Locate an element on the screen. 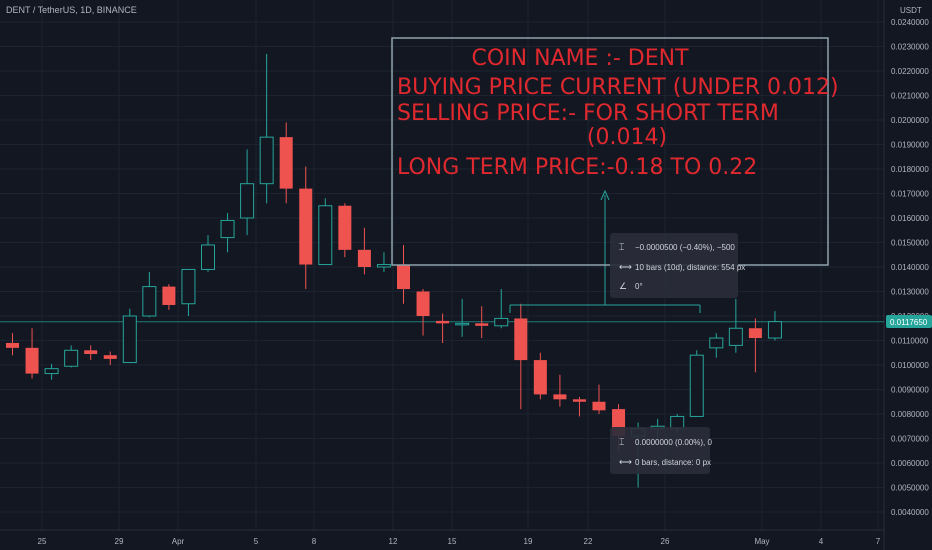  measure-bars-icon-2: ⟷ is located at coordinates (625, 462).